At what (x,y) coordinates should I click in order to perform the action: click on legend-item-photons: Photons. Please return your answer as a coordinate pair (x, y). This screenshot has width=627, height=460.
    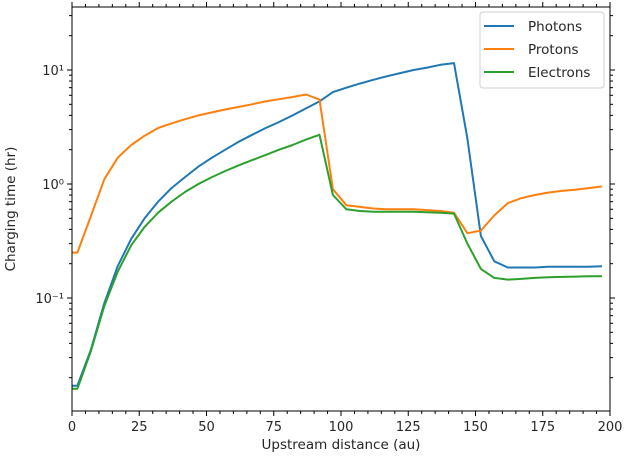
    Looking at the image, I should click on (533, 27).